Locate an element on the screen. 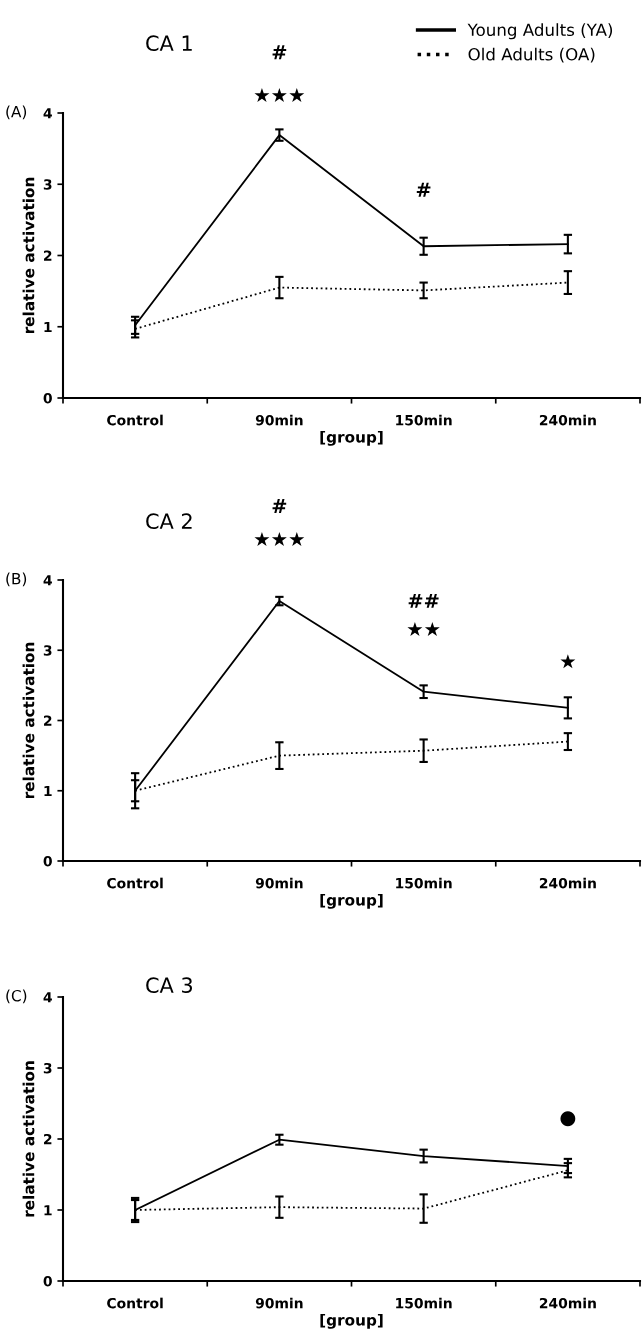 The height and width of the screenshot is (1341, 644). text: (C) is located at coordinates (16, 996).